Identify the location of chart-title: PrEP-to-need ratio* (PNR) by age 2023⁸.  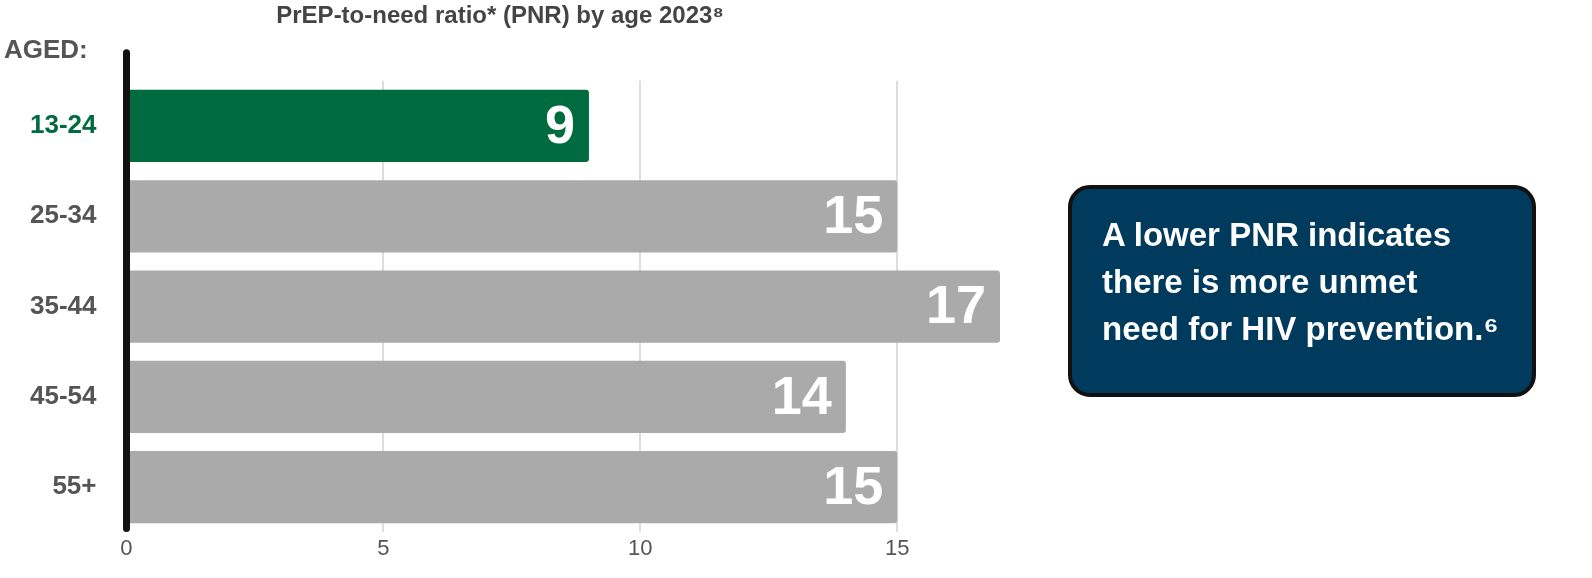
(500, 15).